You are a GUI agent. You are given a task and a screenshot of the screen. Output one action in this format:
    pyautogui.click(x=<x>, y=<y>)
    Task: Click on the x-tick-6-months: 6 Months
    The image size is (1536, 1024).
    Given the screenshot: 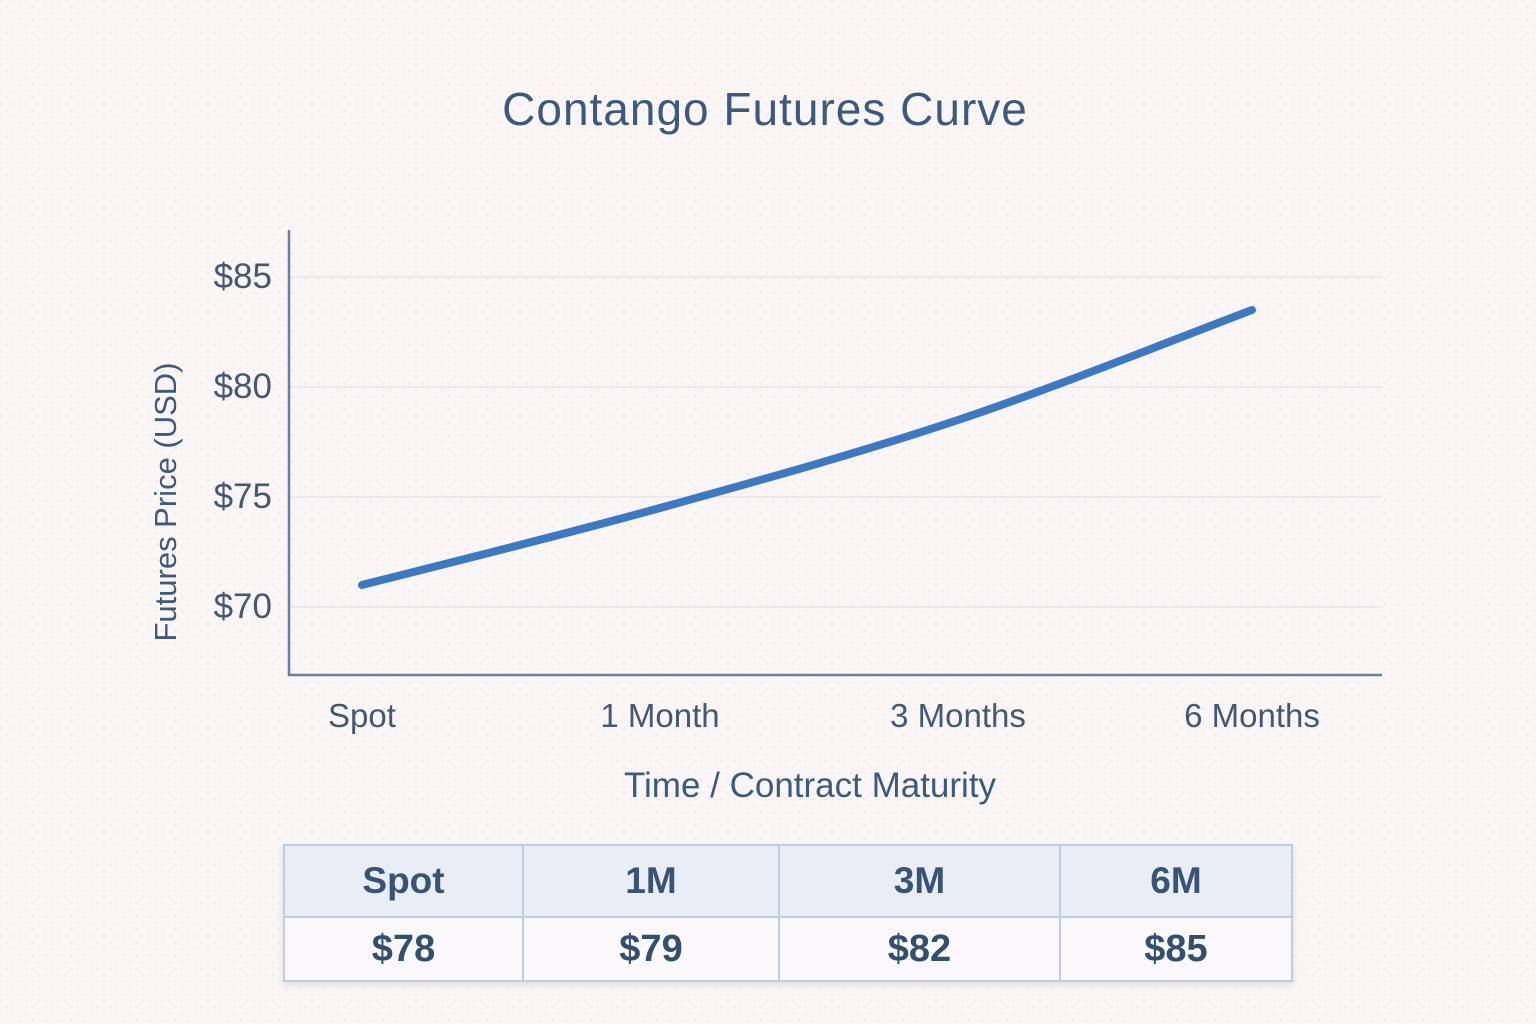 What is the action you would take?
    pyautogui.click(x=1252, y=715)
    